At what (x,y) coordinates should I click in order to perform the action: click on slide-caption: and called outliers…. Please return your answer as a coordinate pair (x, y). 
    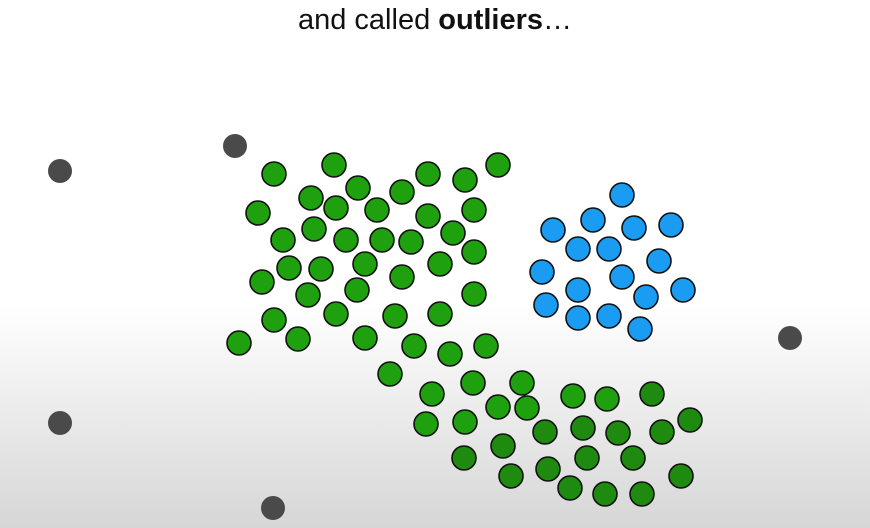
    Looking at the image, I should click on (435, 20).